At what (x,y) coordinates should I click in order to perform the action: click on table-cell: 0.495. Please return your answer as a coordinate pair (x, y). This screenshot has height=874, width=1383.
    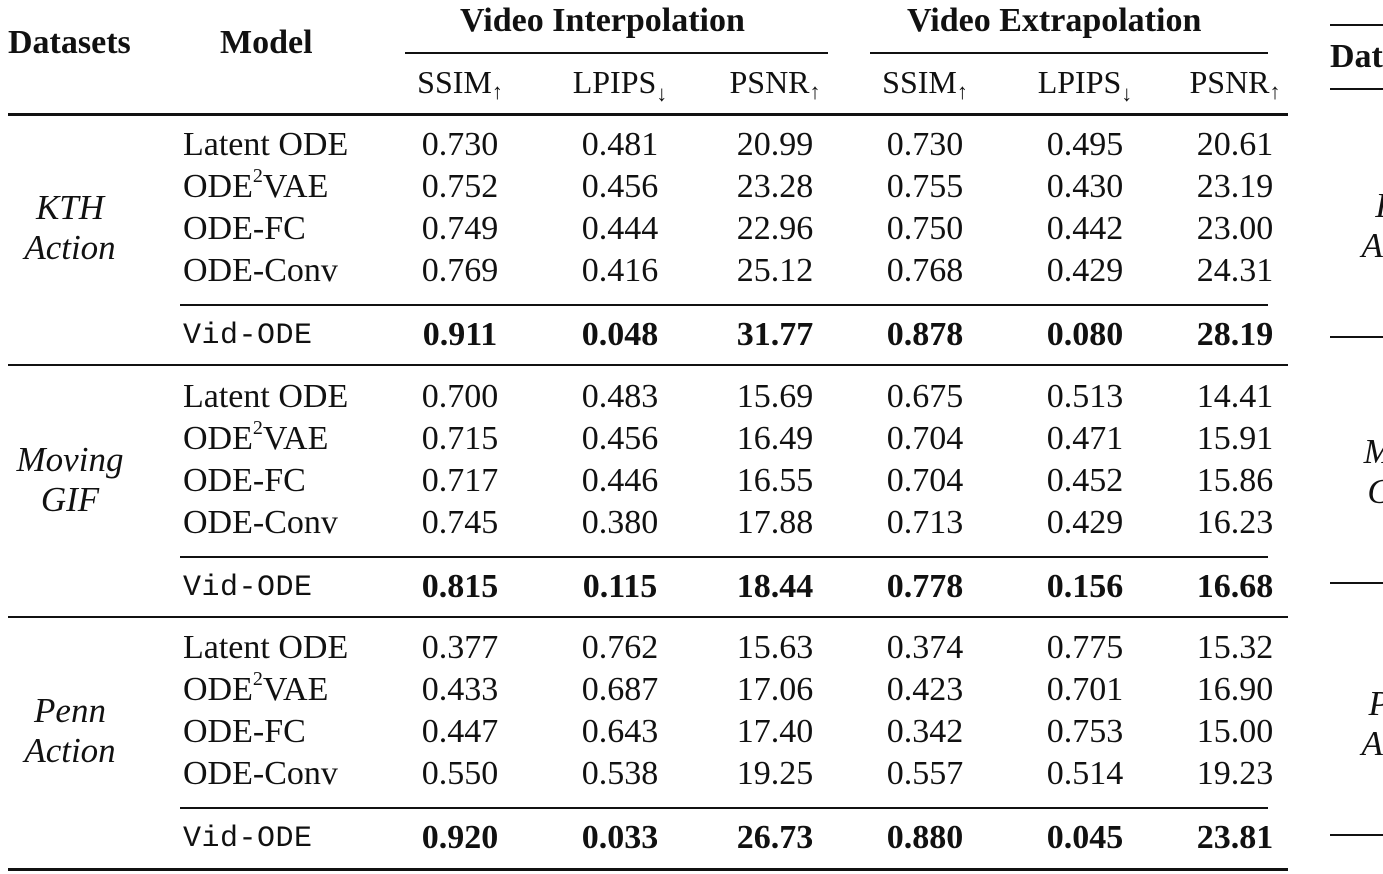
    Looking at the image, I should click on (1085, 144).